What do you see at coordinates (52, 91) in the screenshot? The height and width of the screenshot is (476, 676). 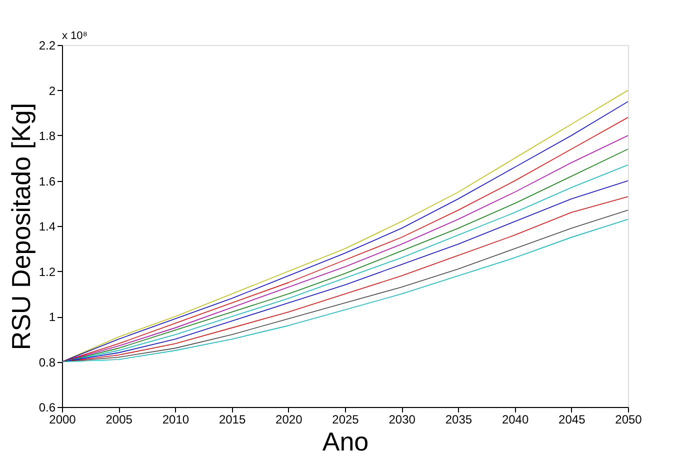 I see `y-tick-label: 2` at bounding box center [52, 91].